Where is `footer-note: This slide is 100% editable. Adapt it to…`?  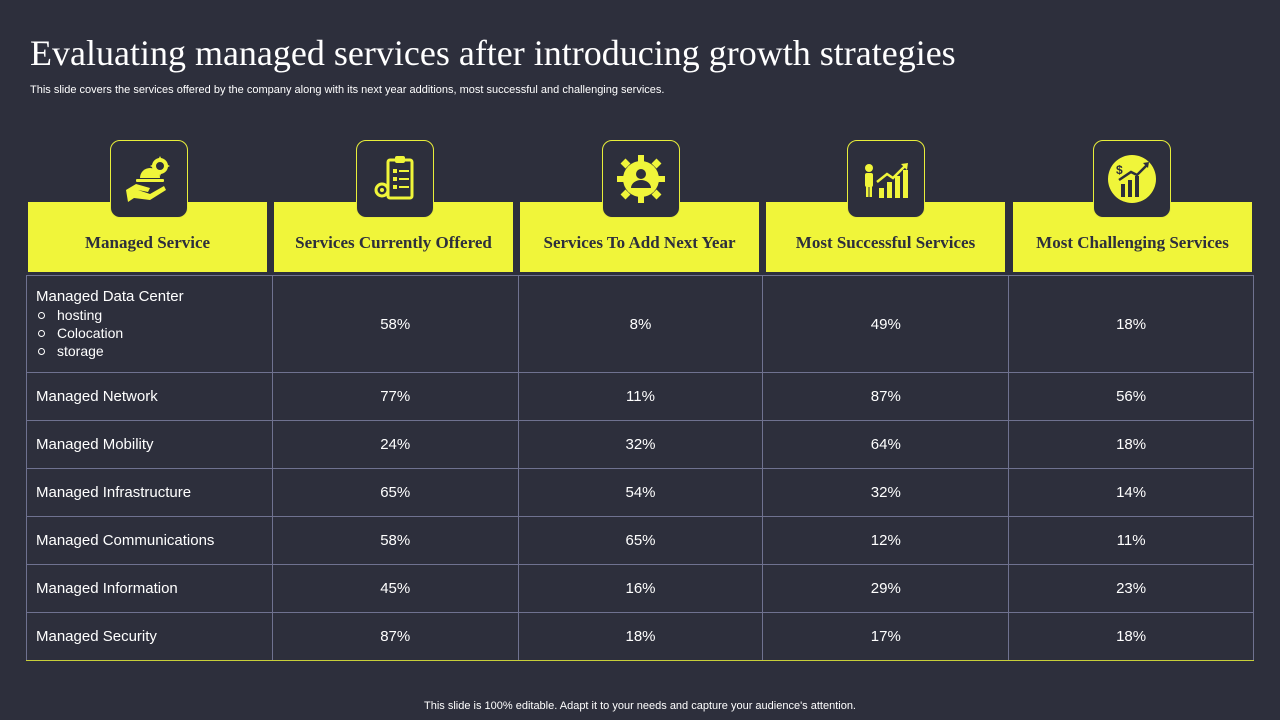
footer-note: This slide is 100% editable. Adapt it to… is located at coordinates (640, 706).